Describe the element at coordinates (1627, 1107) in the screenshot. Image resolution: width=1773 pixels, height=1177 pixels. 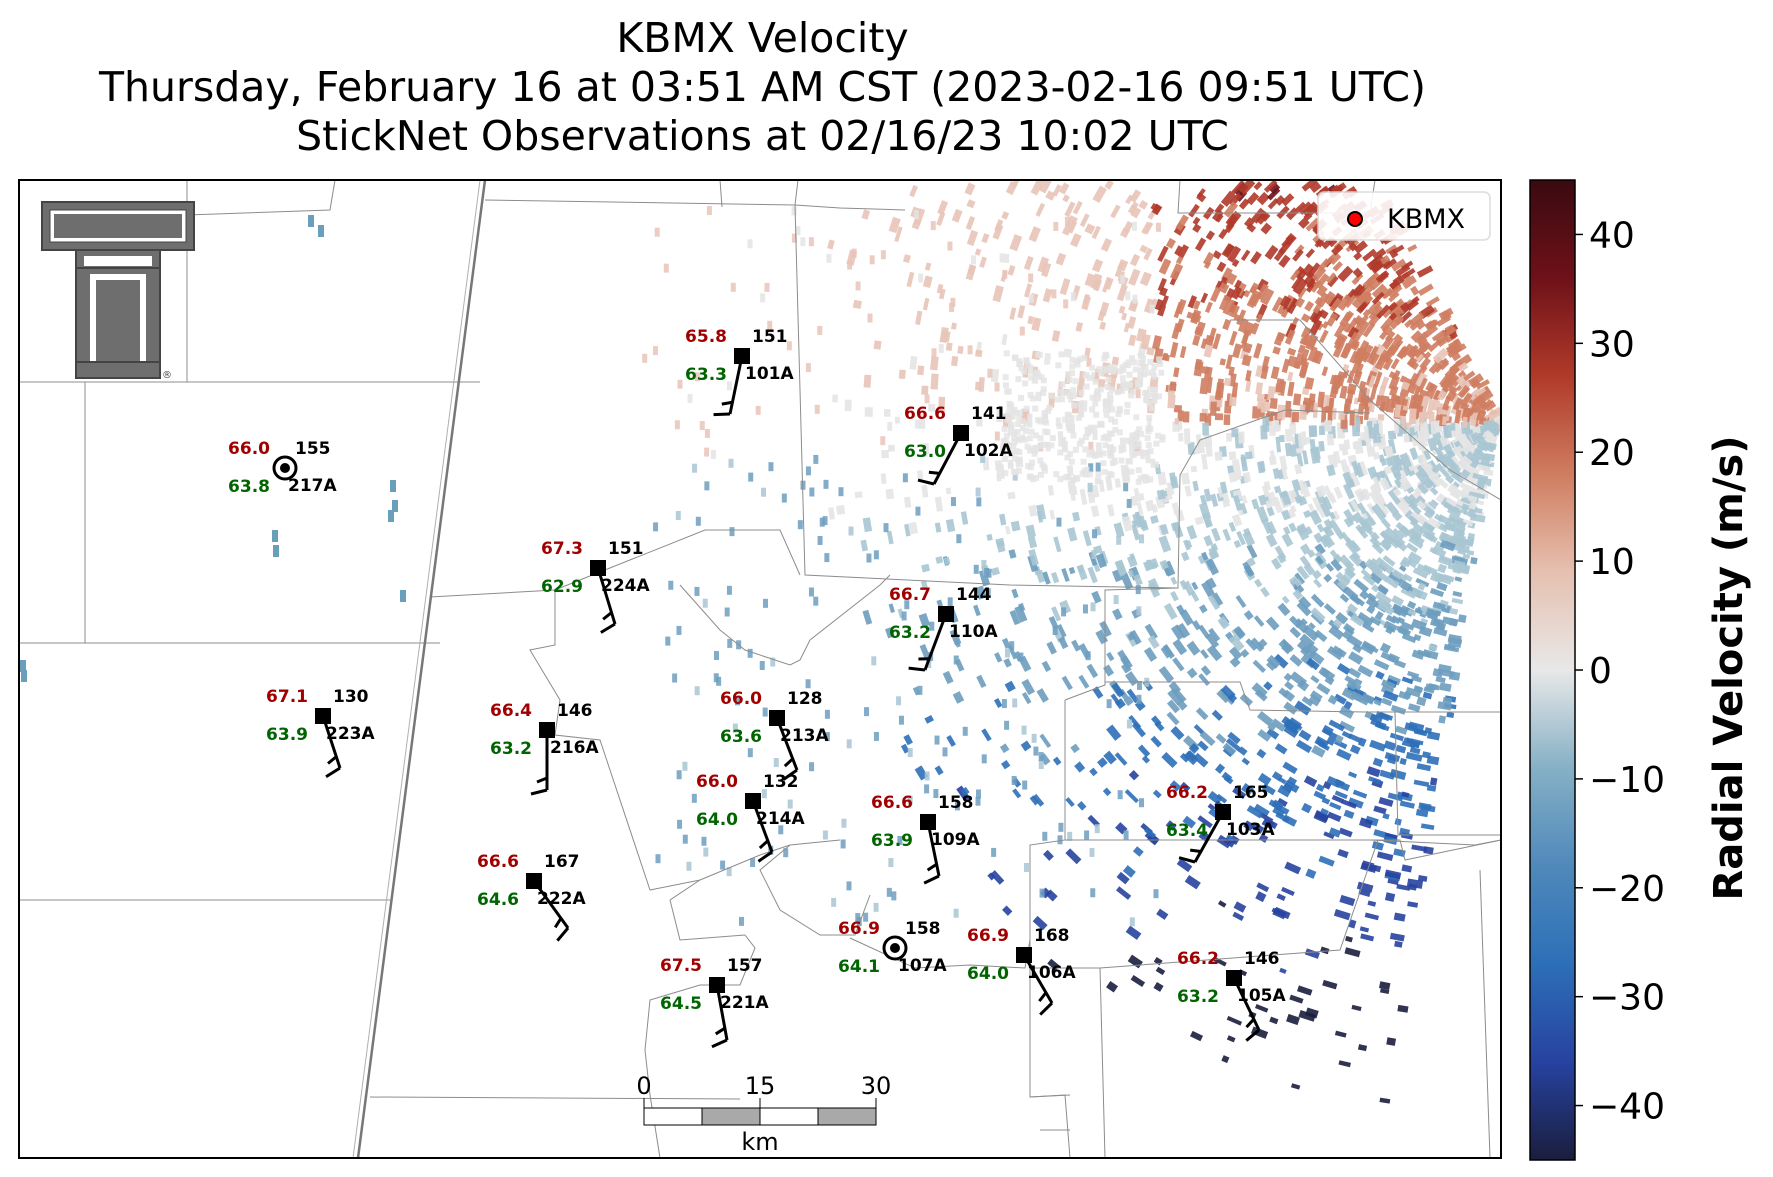
I see `colorbar-tick-label: −40` at that location.